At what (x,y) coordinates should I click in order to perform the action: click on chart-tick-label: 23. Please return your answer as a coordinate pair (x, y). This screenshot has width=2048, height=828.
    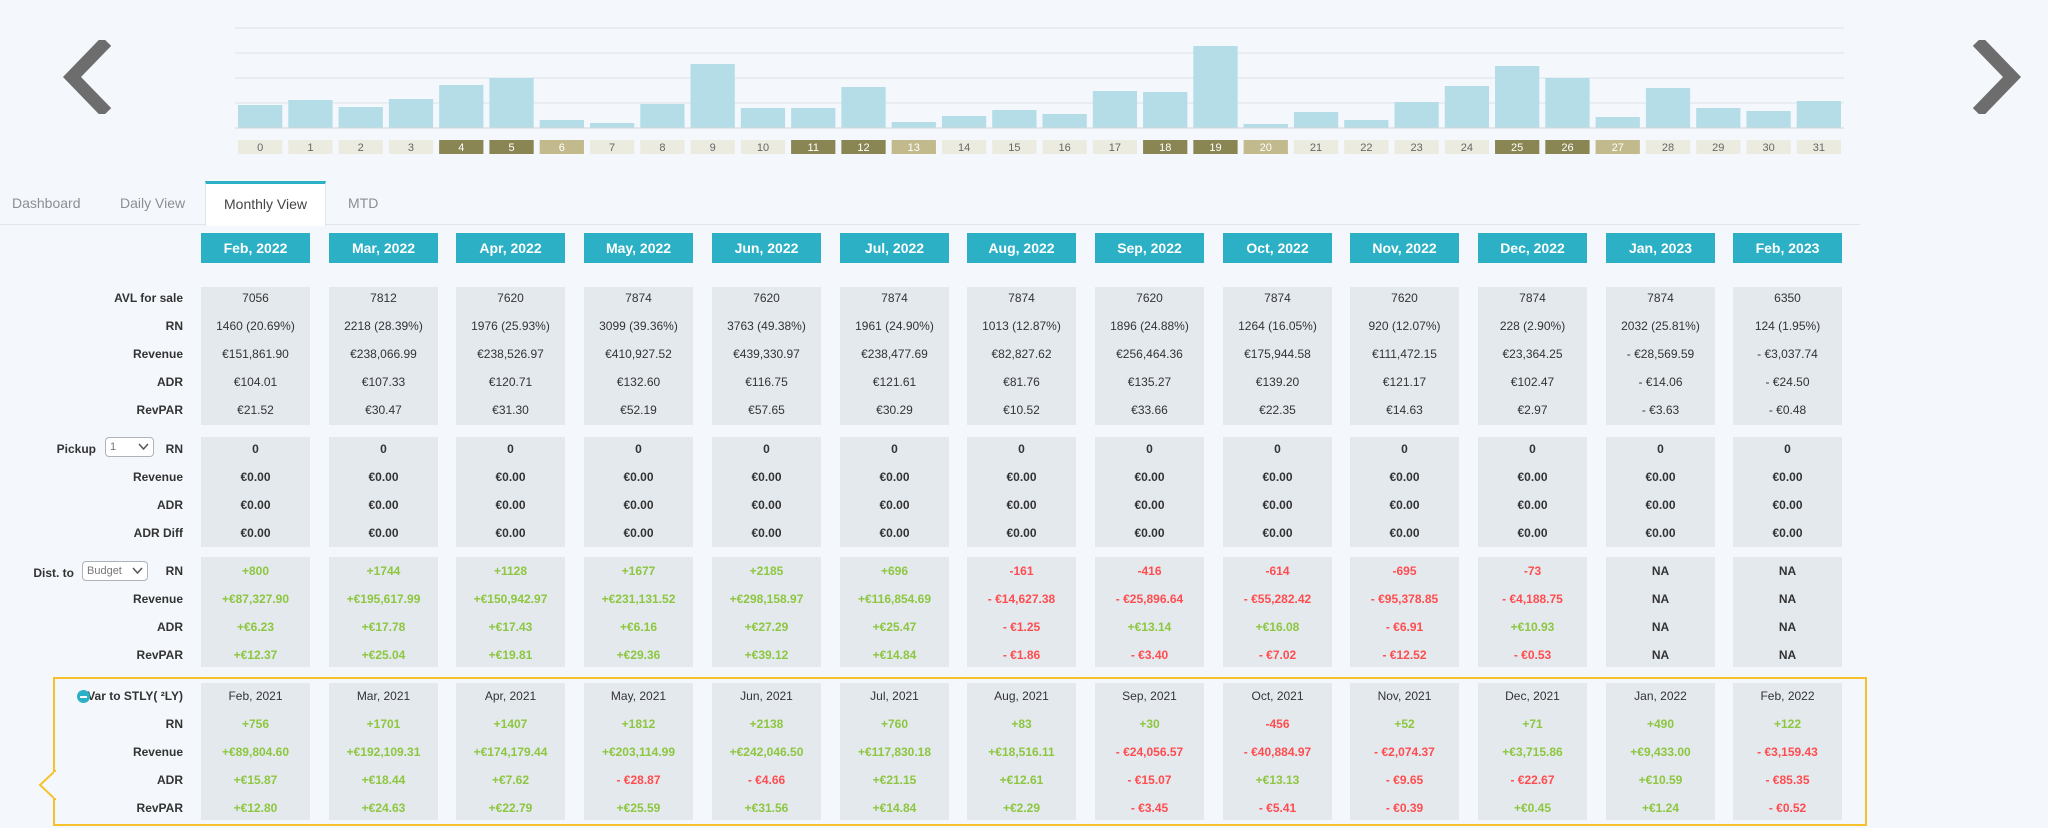
    Looking at the image, I should click on (1416, 148).